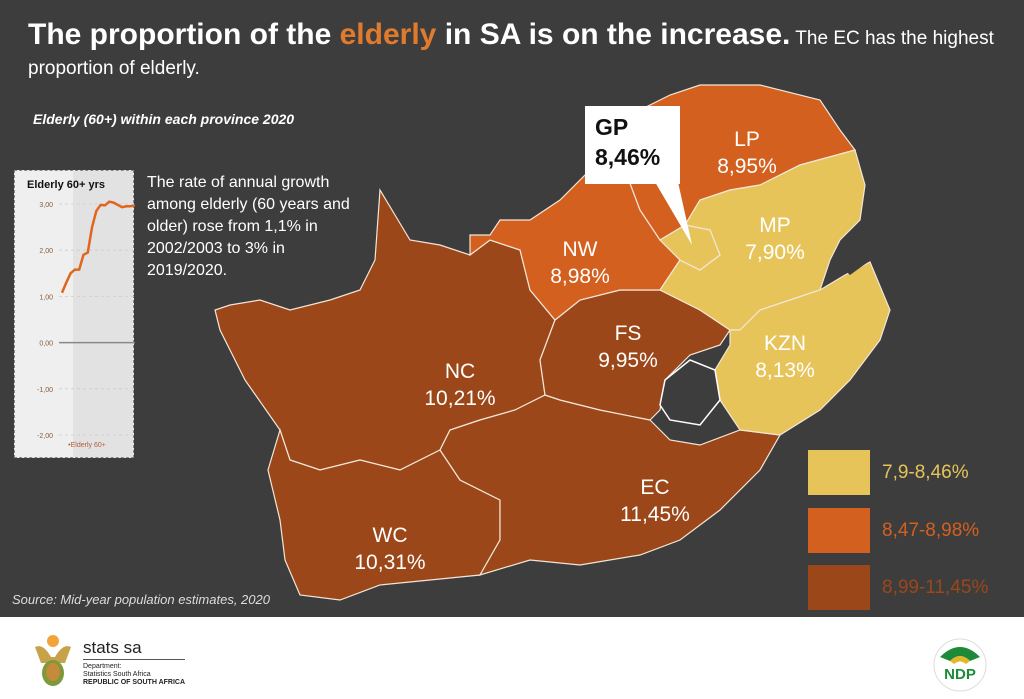 This screenshot has height=699, width=1024. I want to click on label-LP: LP 8,95%, so click(747, 153).